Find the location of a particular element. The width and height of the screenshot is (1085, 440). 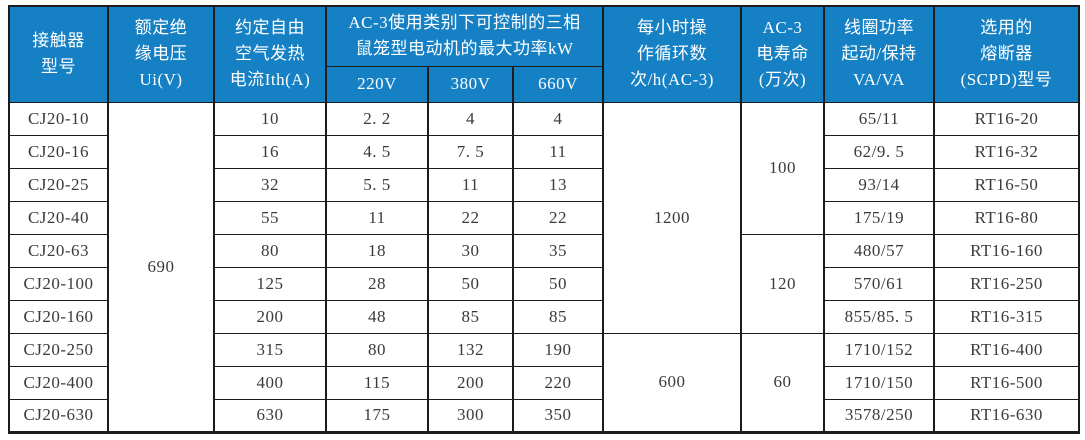

cell-model: CJ20-16 is located at coordinates (58, 151).